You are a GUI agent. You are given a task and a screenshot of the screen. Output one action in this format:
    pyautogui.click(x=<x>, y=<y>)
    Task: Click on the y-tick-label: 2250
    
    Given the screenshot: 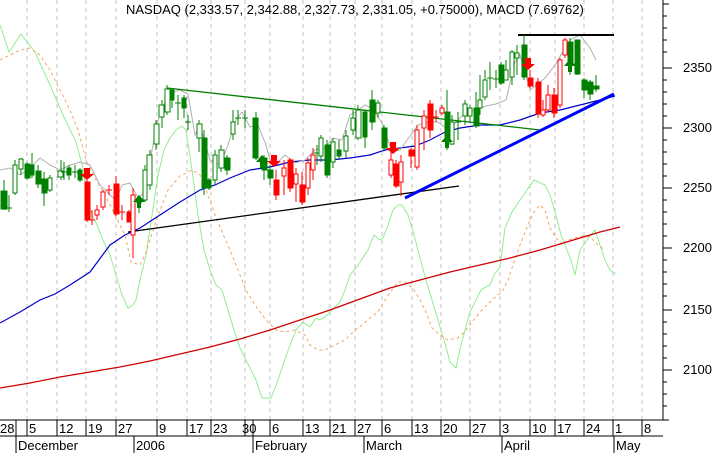 What is the action you would take?
    pyautogui.click(x=697, y=187)
    